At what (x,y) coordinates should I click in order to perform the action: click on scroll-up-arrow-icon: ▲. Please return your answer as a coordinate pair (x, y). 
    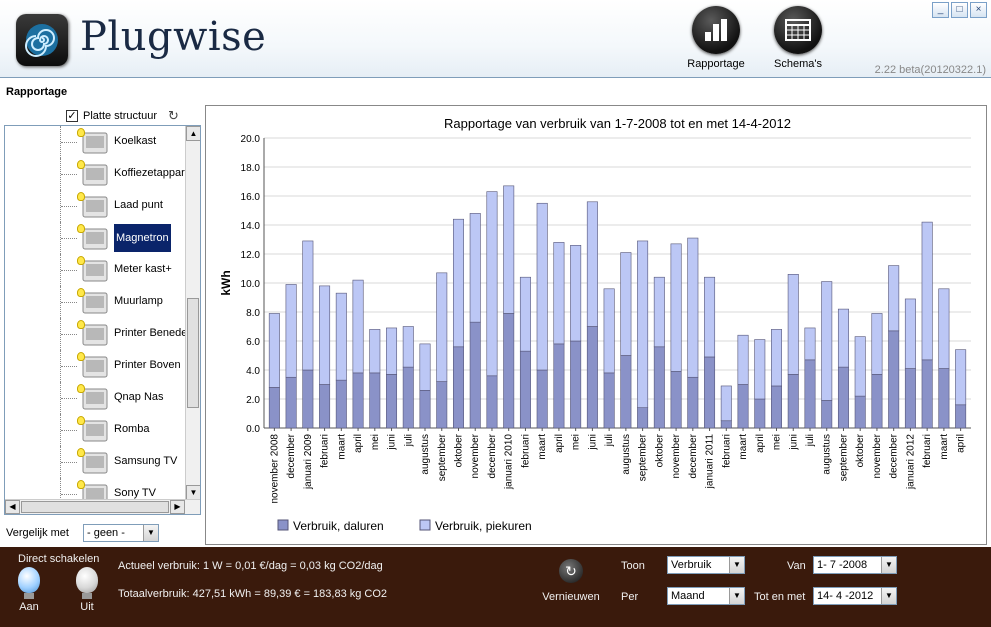
    Looking at the image, I should click on (193, 133).